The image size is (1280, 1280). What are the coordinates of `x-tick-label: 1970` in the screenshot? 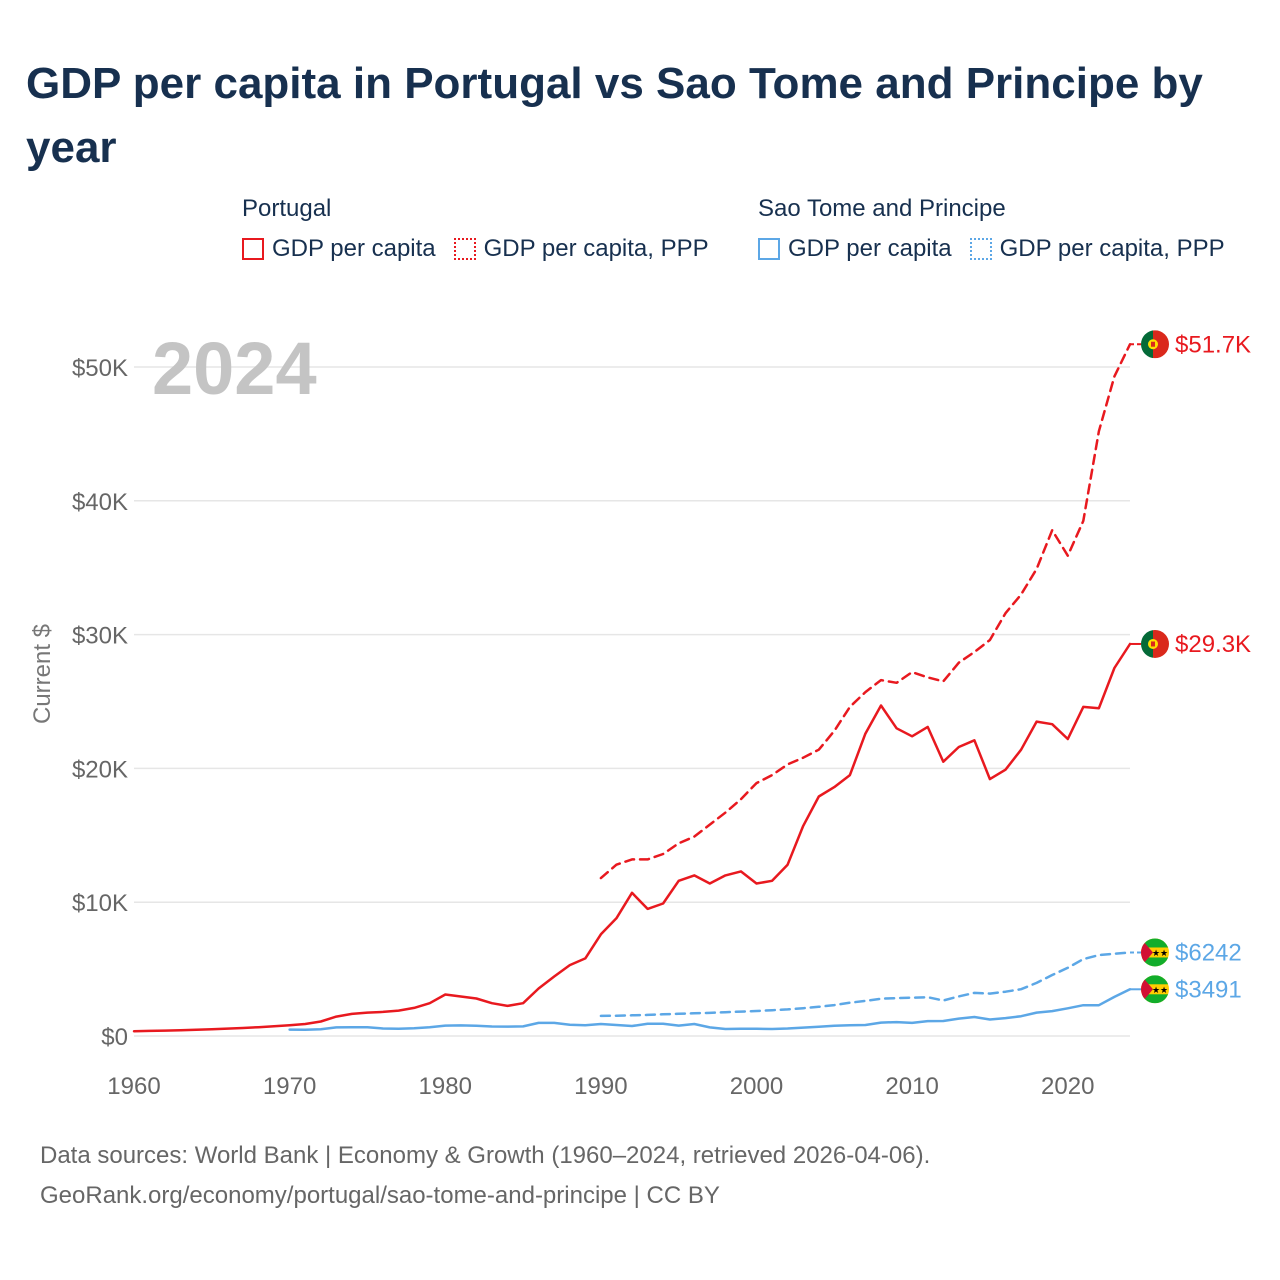 It's located at (289, 1086).